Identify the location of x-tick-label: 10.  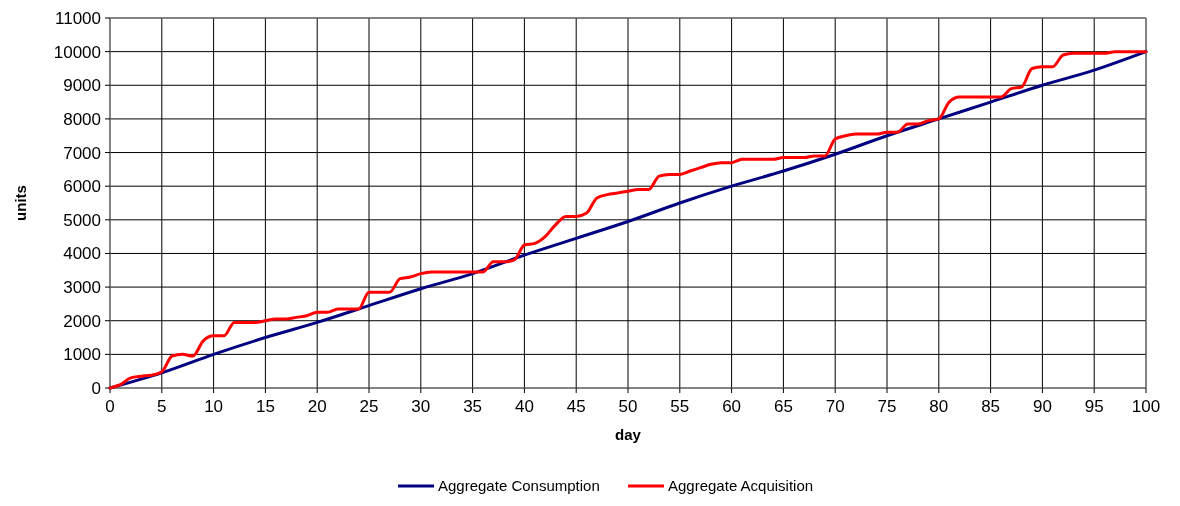
(214, 406).